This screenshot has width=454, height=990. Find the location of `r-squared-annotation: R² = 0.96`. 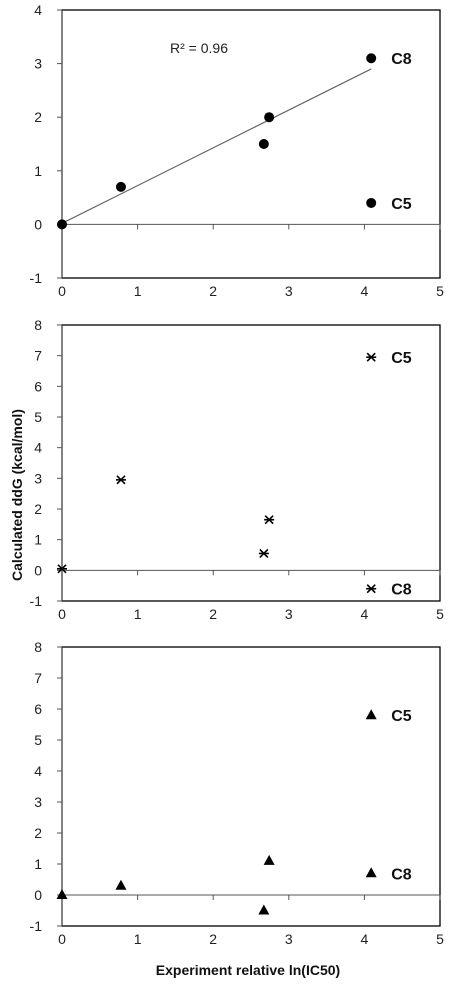

r-squared-annotation: R² = 0.96 is located at coordinates (199, 48).